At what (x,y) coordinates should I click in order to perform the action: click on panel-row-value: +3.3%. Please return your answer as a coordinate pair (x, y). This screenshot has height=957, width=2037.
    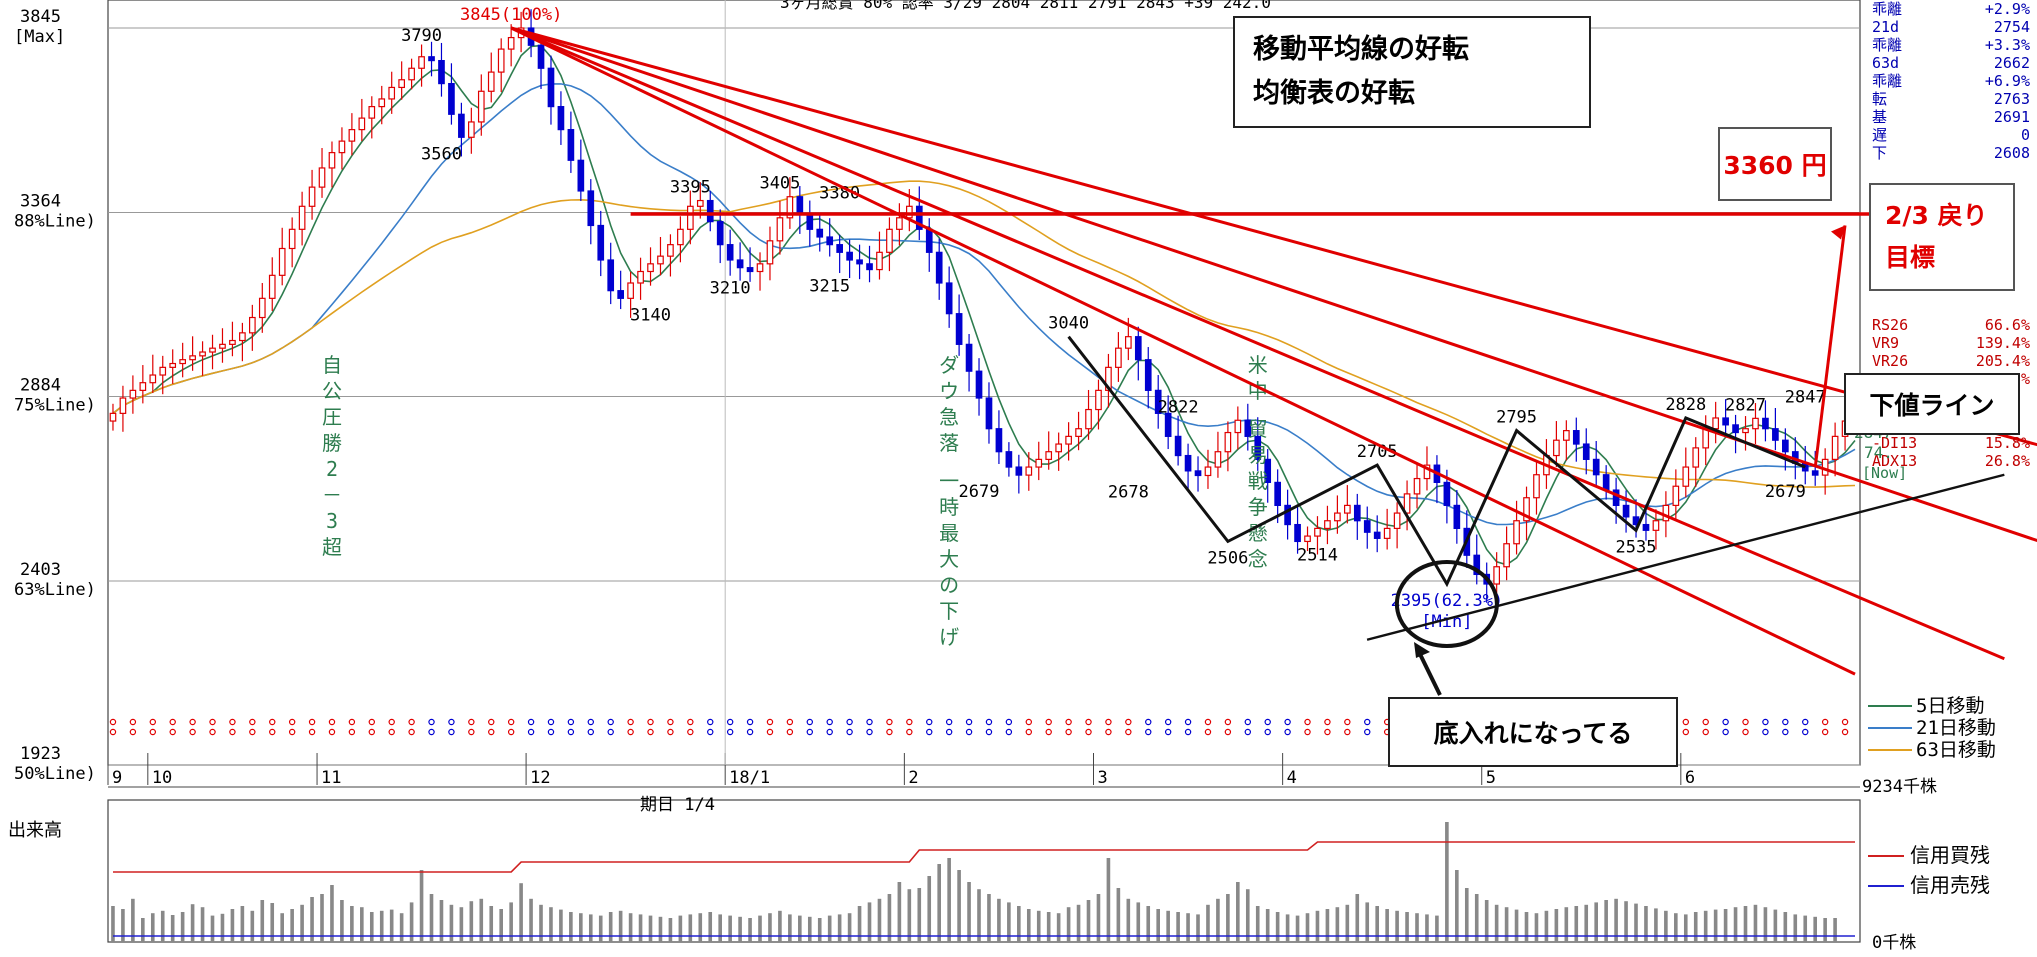
    Looking at the image, I should click on (2007, 45).